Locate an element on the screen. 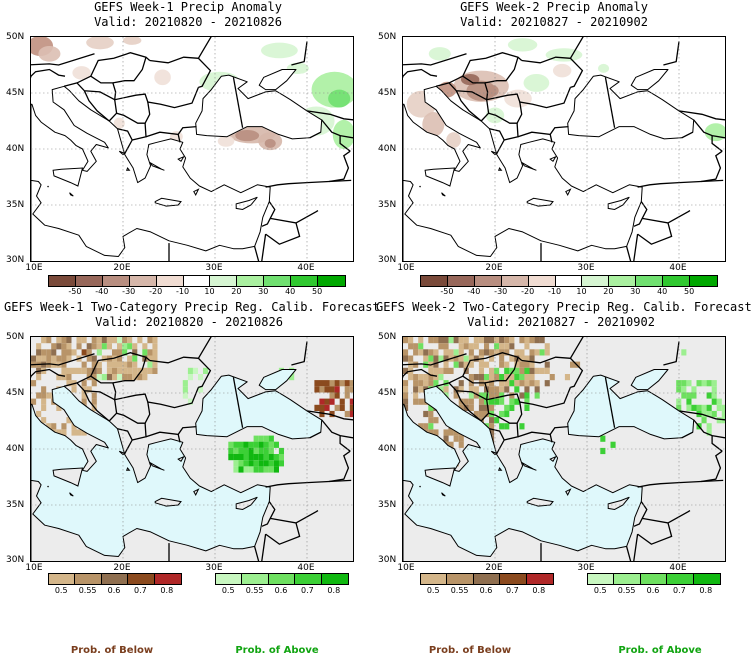 This screenshot has height=662, width=752. above-colorbar-label: 0.55 is located at coordinates (254, 590).